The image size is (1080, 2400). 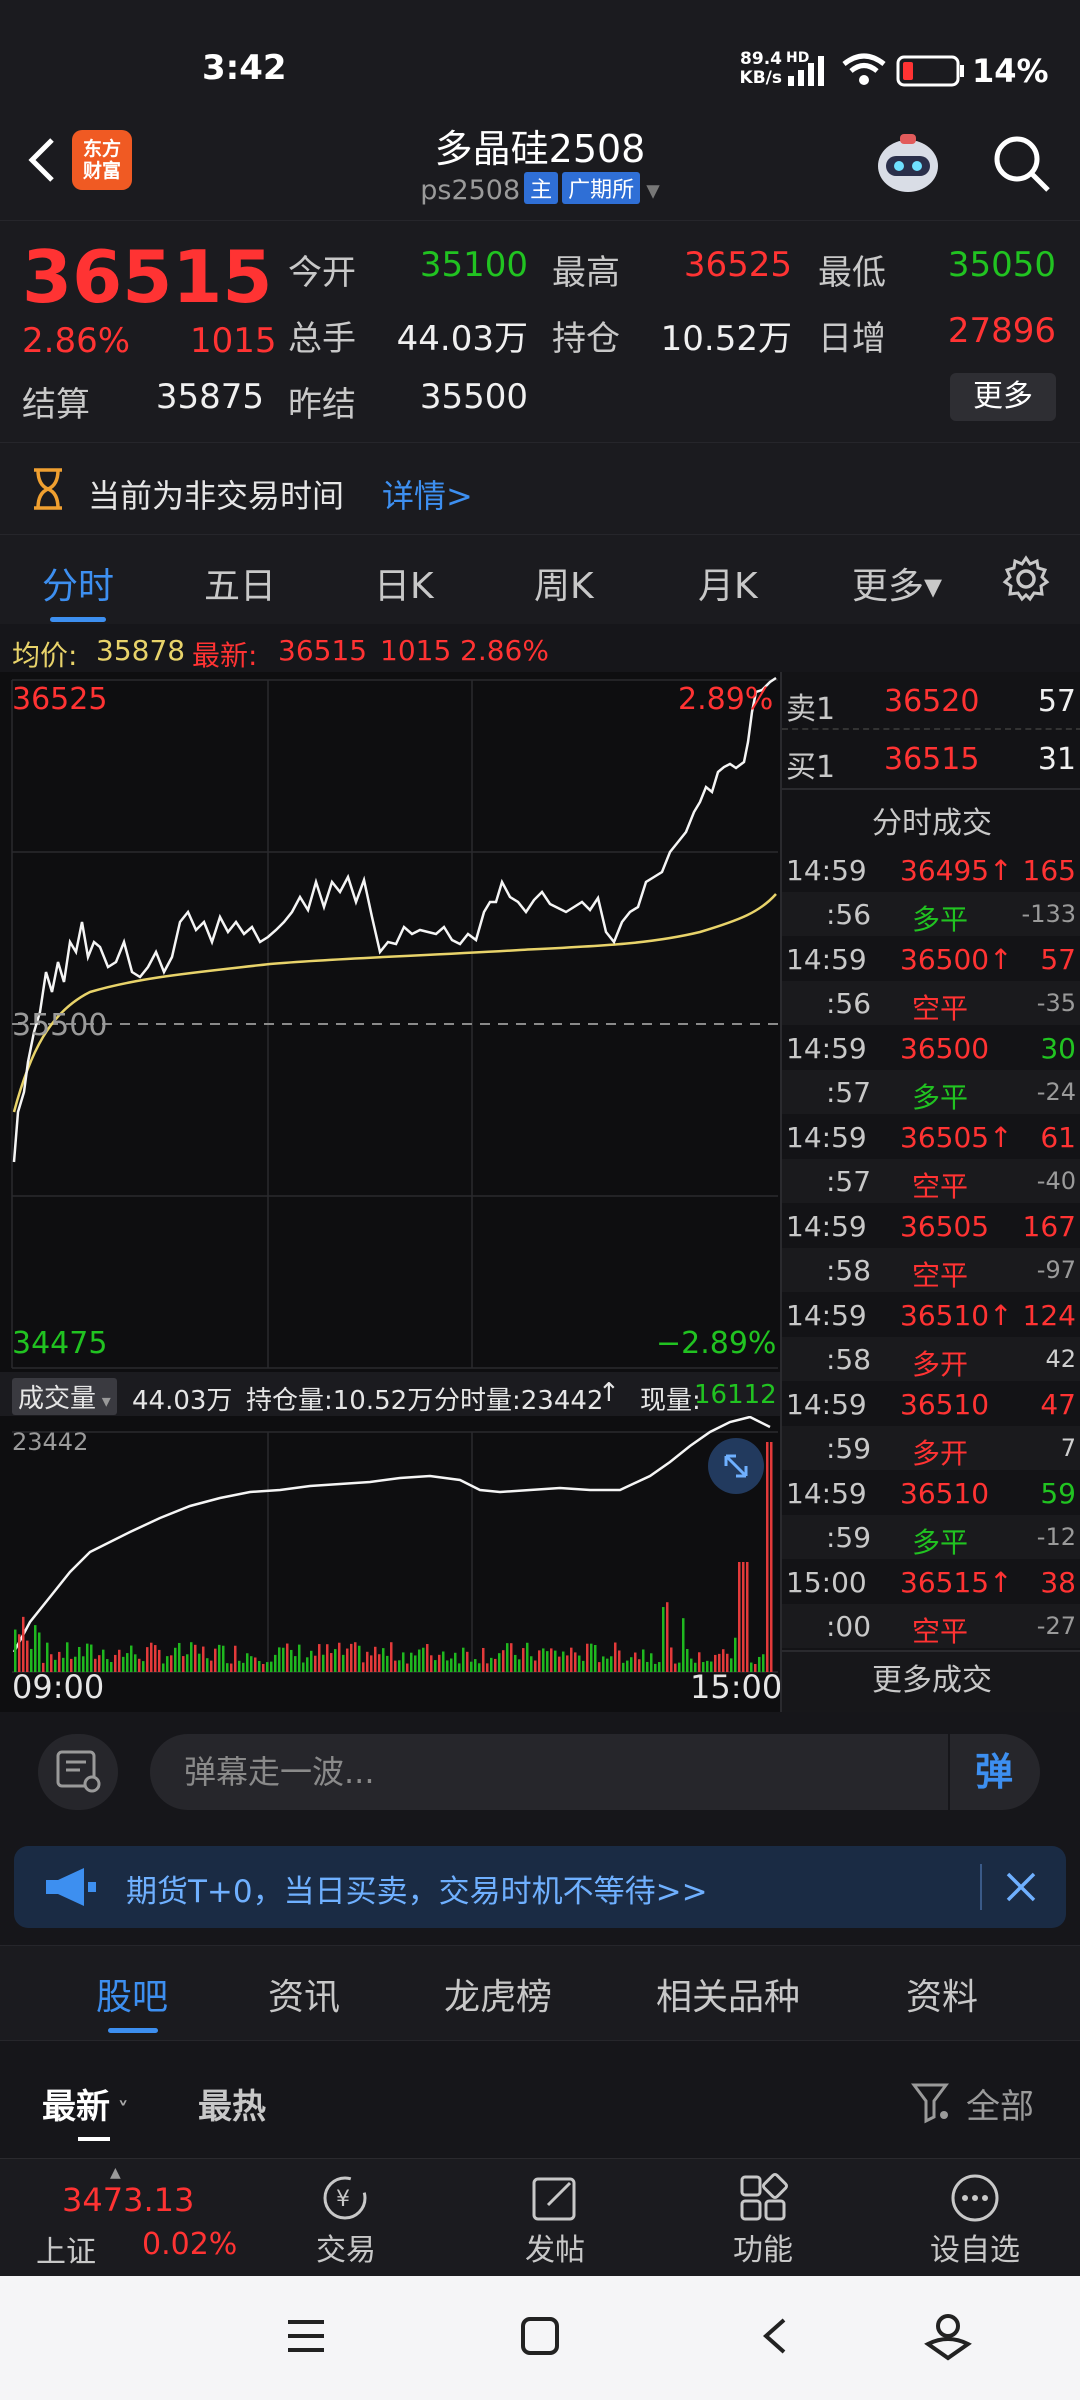 What do you see at coordinates (323, 650) in the screenshot?
I see `latest-value: 36515` at bounding box center [323, 650].